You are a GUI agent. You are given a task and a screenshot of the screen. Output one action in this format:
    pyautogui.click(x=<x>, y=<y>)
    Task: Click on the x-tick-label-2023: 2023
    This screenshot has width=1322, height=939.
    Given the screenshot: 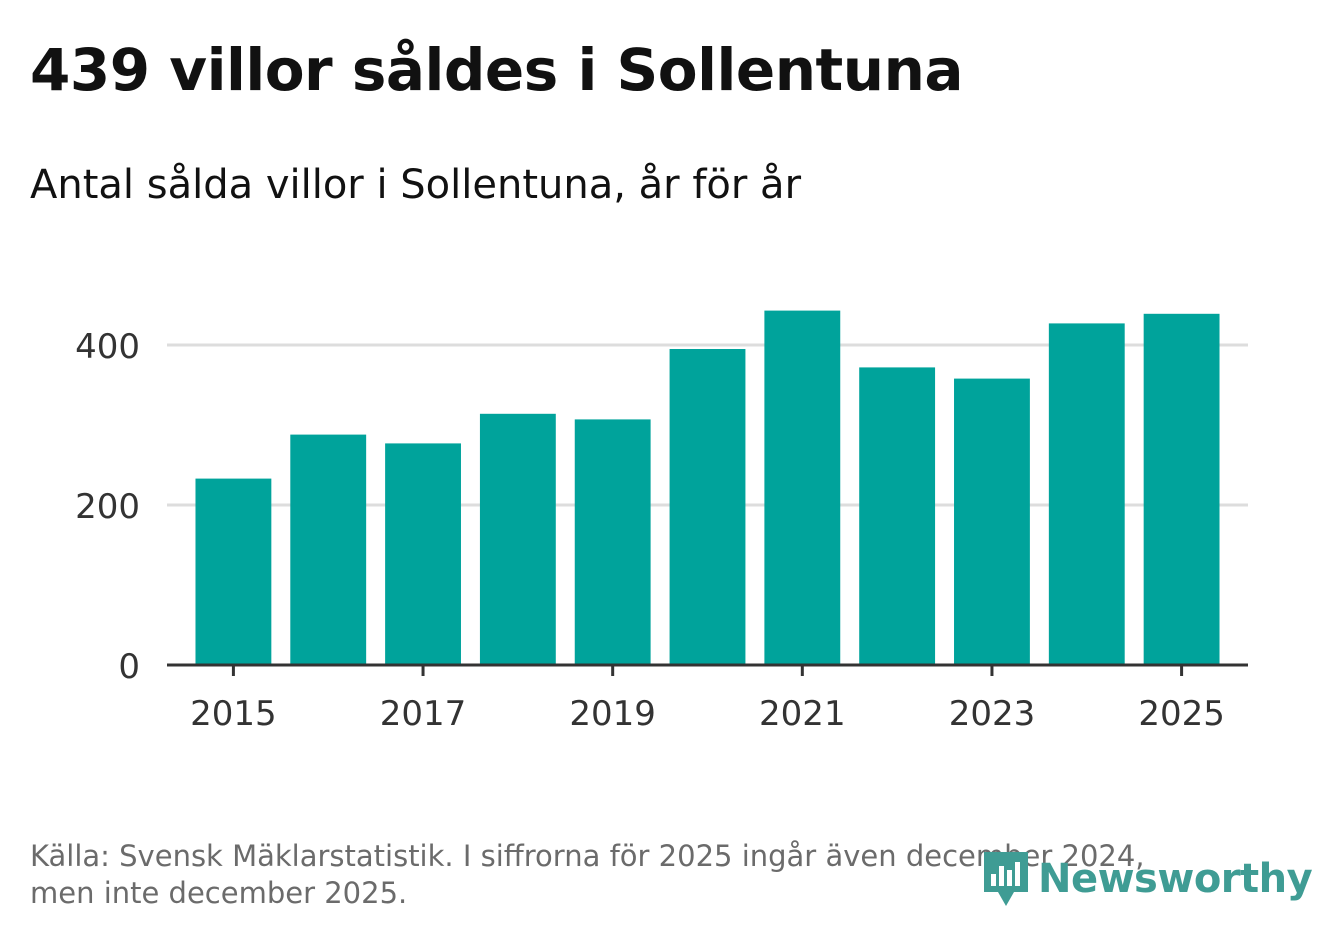 What is the action you would take?
    pyautogui.click(x=992, y=714)
    